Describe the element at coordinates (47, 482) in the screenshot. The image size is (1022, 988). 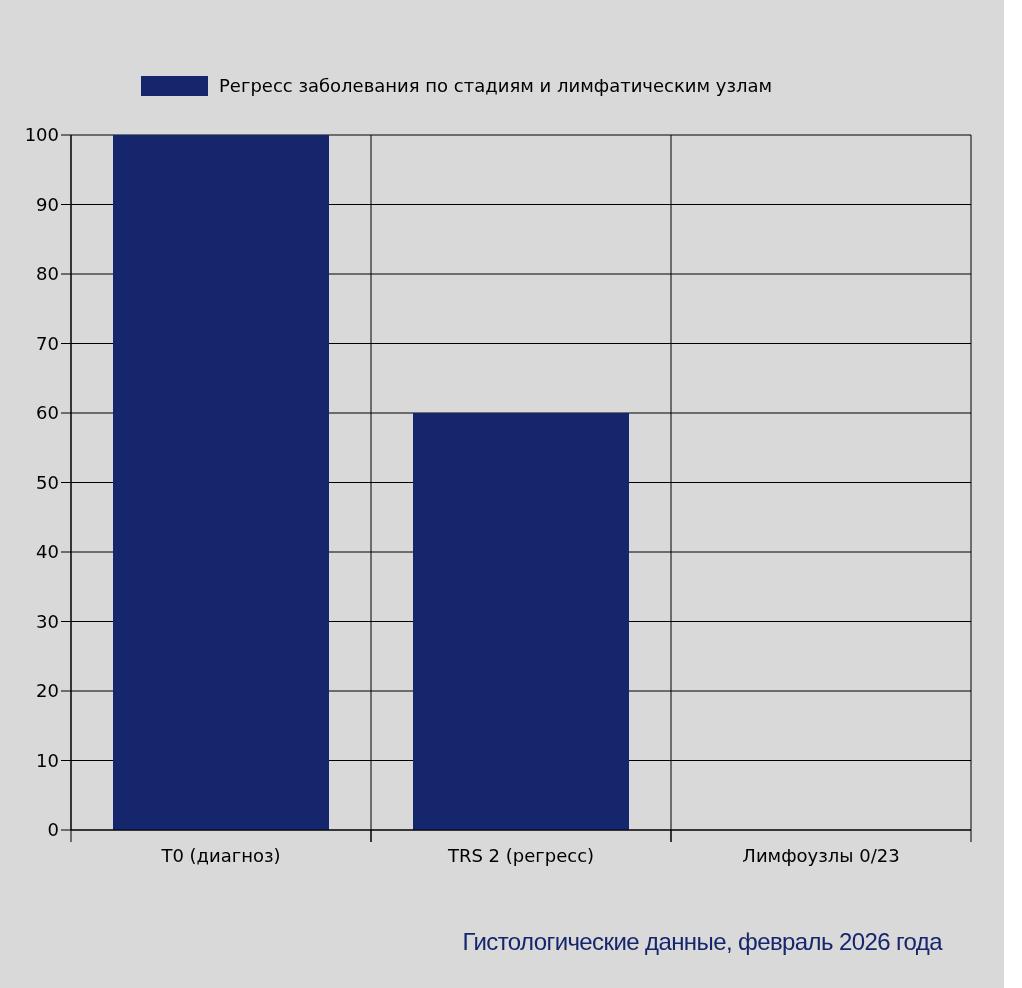
I see `y-tick-label: 50` at that location.